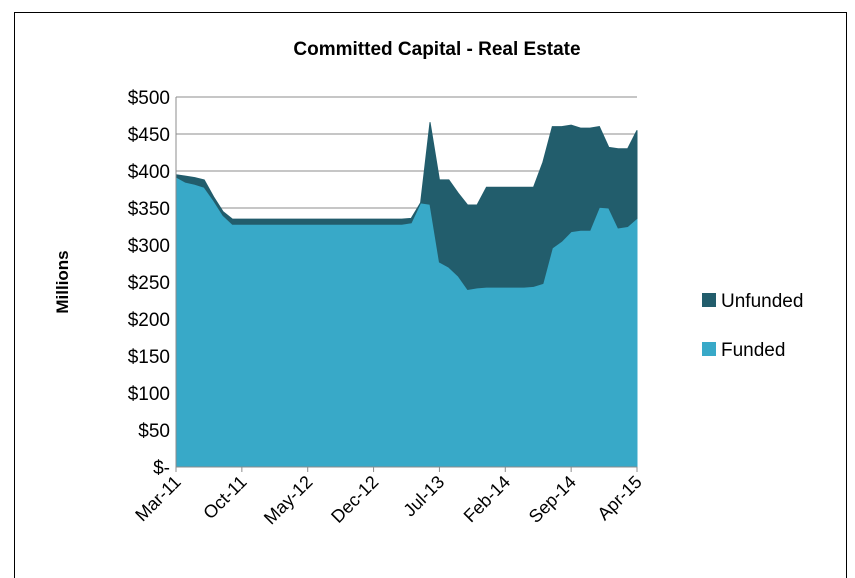 The image size is (855, 578). What do you see at coordinates (149, 172) in the screenshot?
I see `y-tick-label: $400` at bounding box center [149, 172].